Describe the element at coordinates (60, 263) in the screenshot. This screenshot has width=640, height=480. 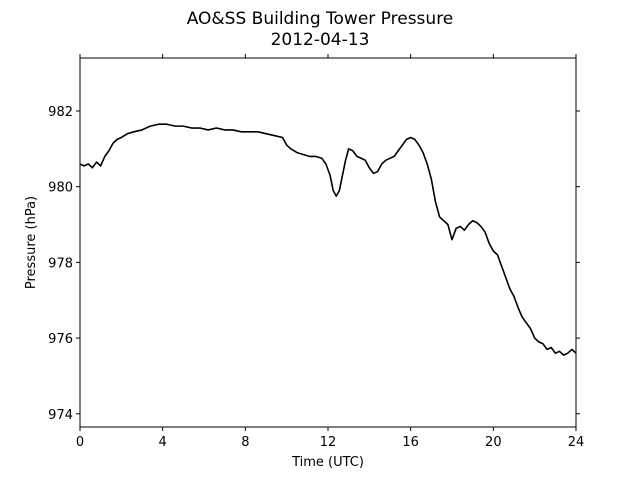
I see `y-tick-label: 978` at that location.